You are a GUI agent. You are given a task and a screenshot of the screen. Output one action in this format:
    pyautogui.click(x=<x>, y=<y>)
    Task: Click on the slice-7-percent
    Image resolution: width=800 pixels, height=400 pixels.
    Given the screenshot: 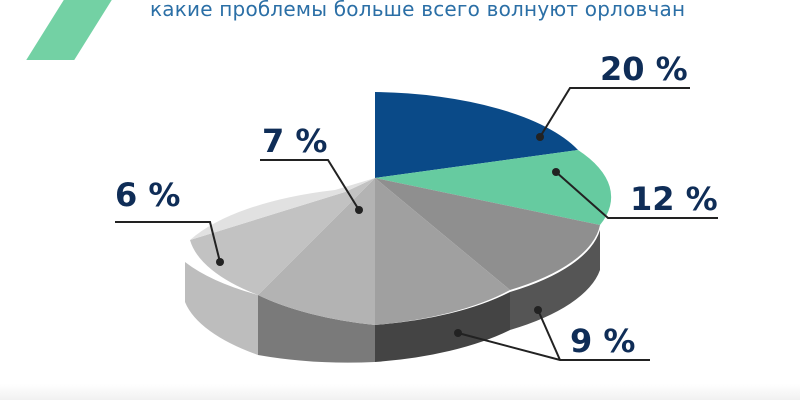 What is the action you would take?
    pyautogui.click(x=282, y=236)
    